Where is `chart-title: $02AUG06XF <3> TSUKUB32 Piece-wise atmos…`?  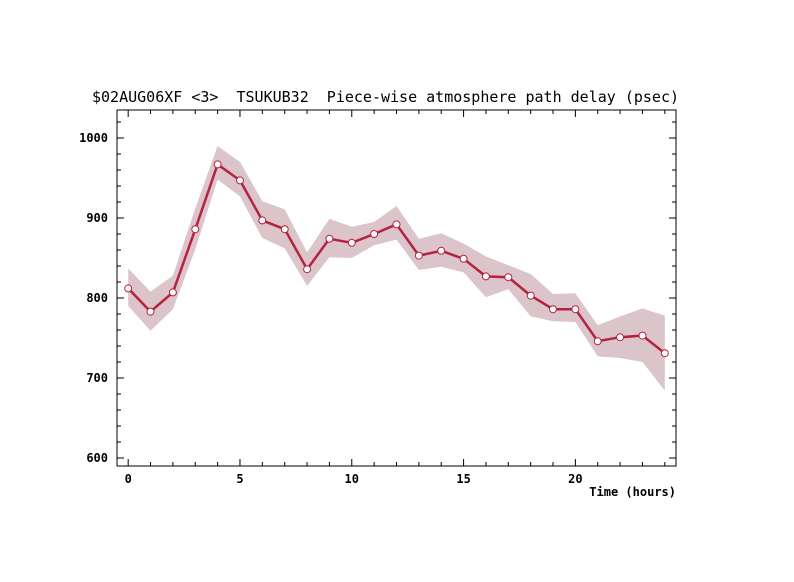
chart-title: $02AUG06XF <3> TSUKUB32 Piece-wise atmos… is located at coordinates (385, 97).